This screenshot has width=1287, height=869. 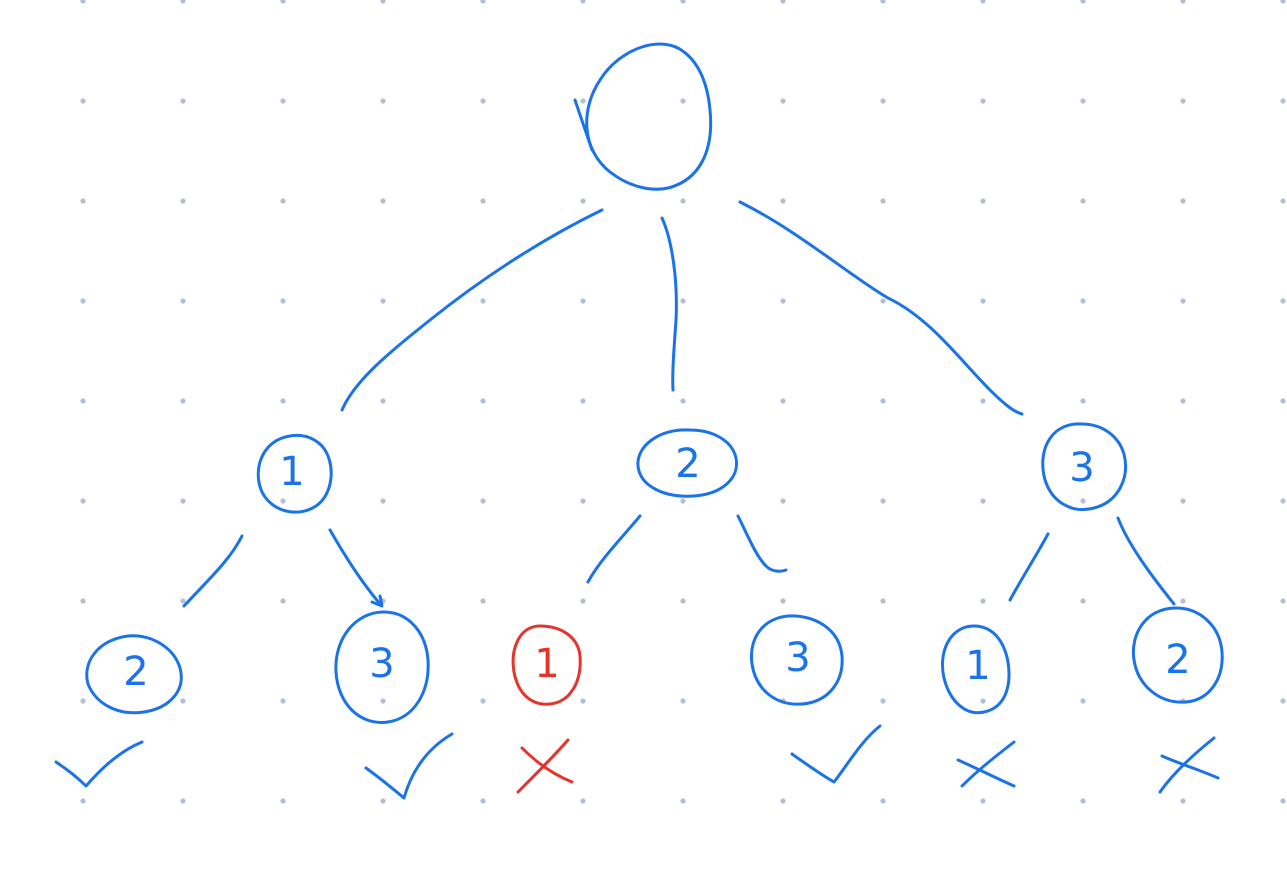 I want to click on node-level1-3: 3, so click(x=1084, y=466).